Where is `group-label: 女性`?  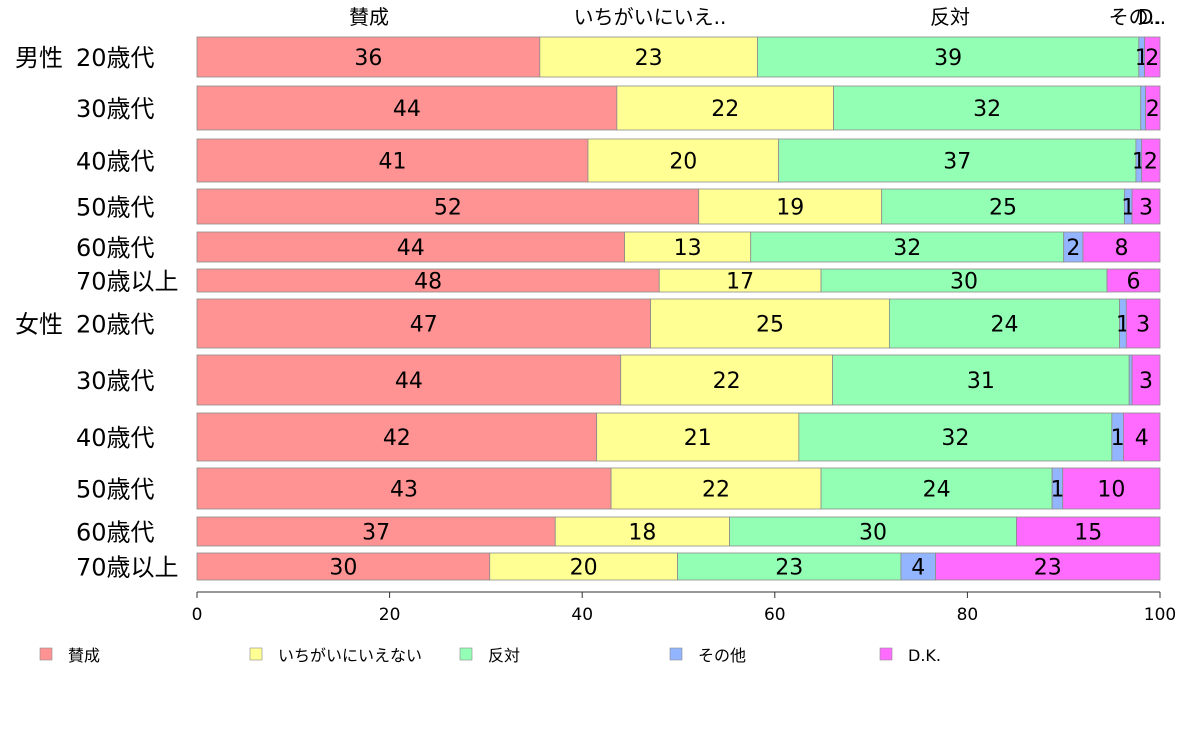
group-label: 女性 is located at coordinates (39, 325).